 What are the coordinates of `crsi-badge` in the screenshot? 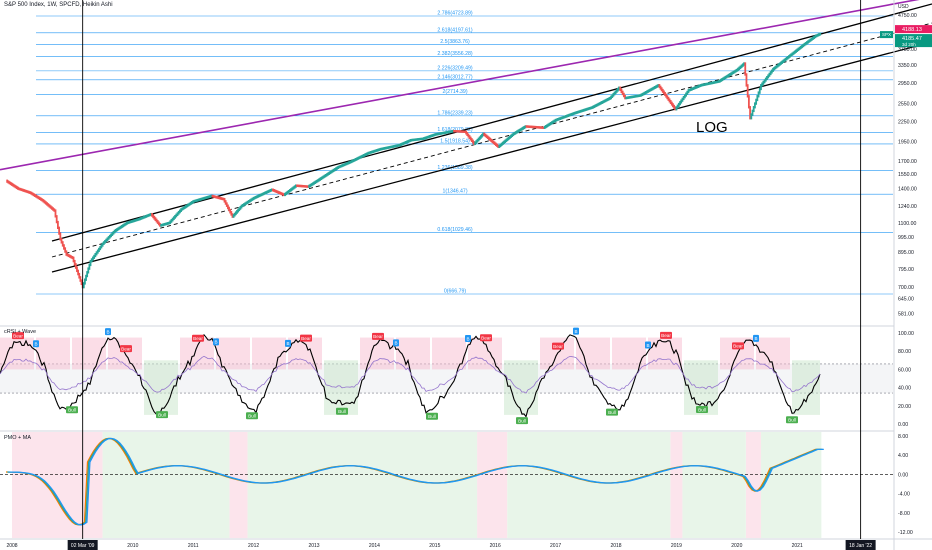 It's located at (252, 416).